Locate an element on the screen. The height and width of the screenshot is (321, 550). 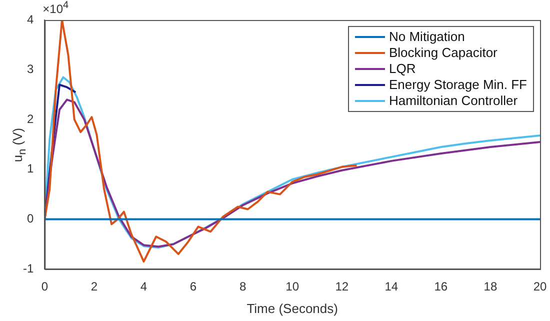
x-tick-label: 8 is located at coordinates (242, 287).